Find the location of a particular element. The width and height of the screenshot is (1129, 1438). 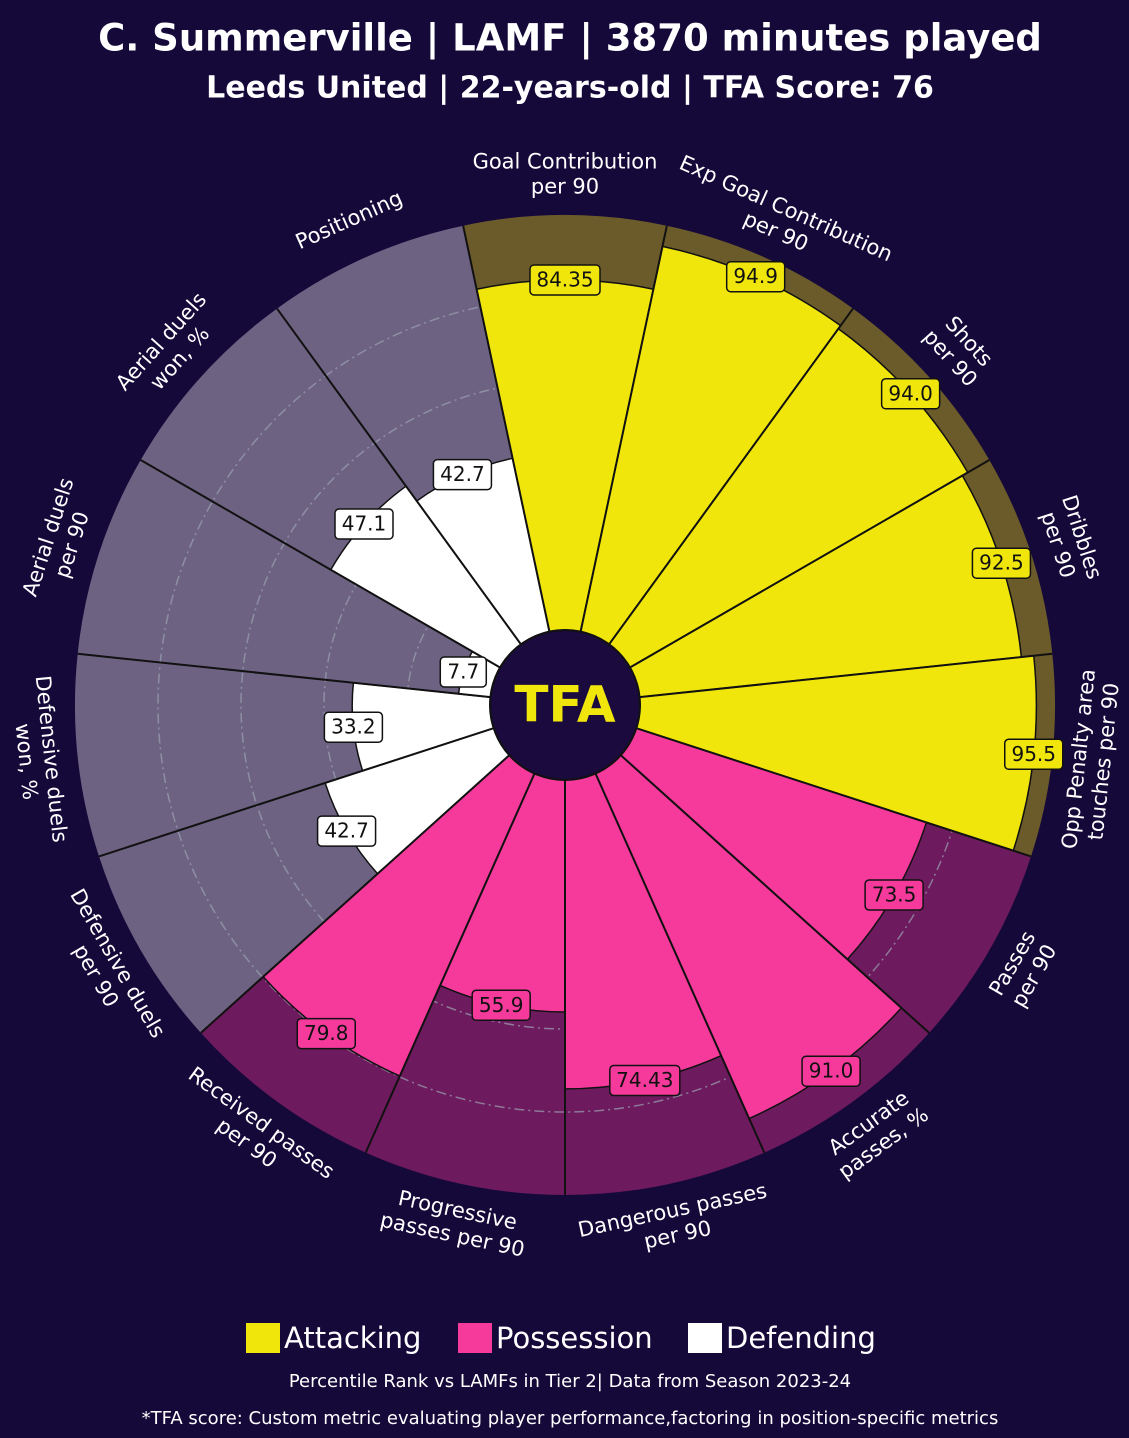

slice-background is located at coordinates (289, 579).